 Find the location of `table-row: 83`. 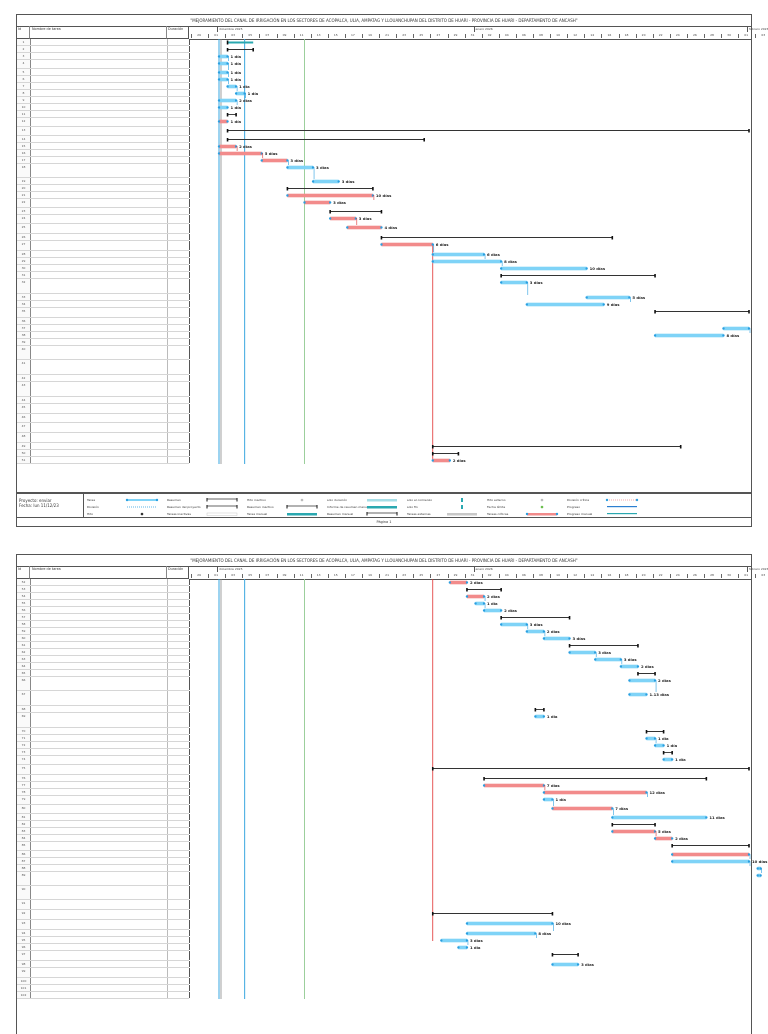

table-row: 83 is located at coordinates (103, 831).